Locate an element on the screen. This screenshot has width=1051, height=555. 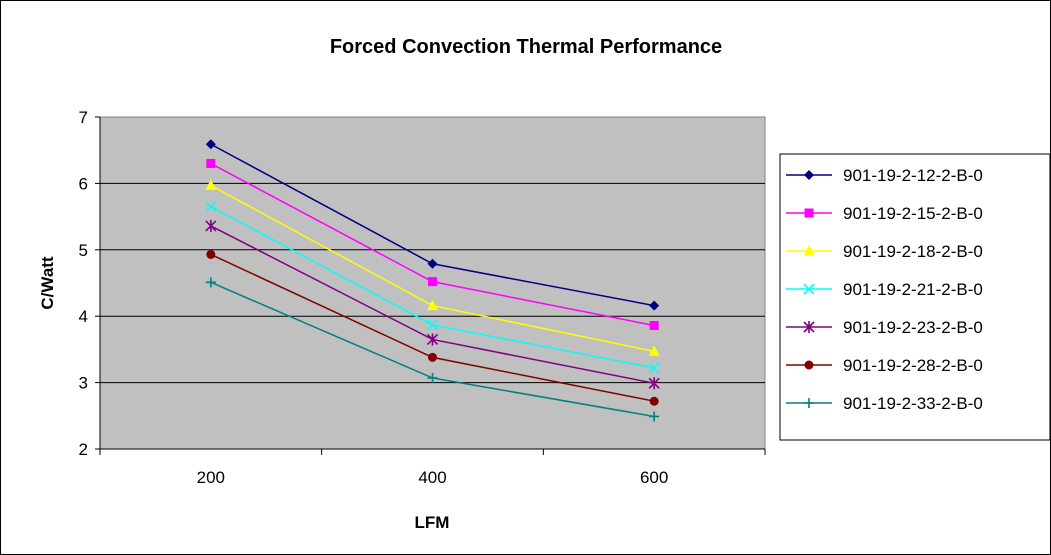
y-tick-label: 7 is located at coordinates (83, 117).